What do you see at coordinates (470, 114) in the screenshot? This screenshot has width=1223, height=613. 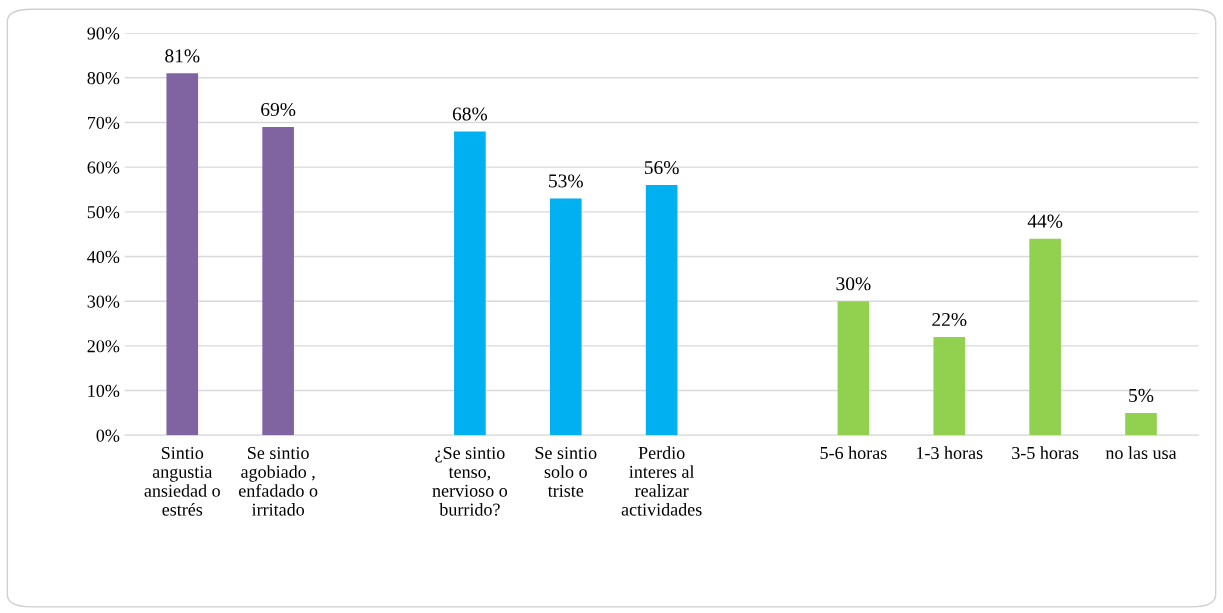 I see `data-label: 68%` at bounding box center [470, 114].